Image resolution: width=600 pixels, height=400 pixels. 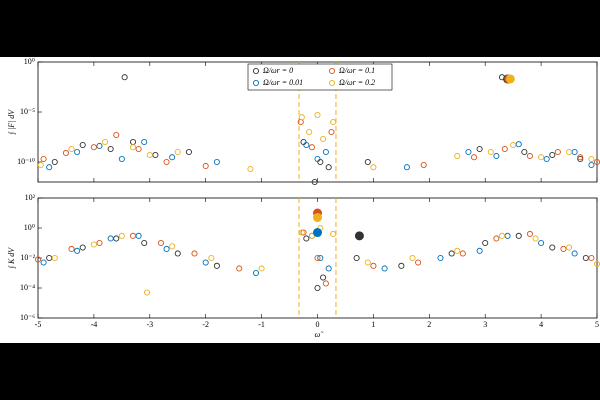 I want to click on y-tick-label: 10², so click(x=30, y=197).